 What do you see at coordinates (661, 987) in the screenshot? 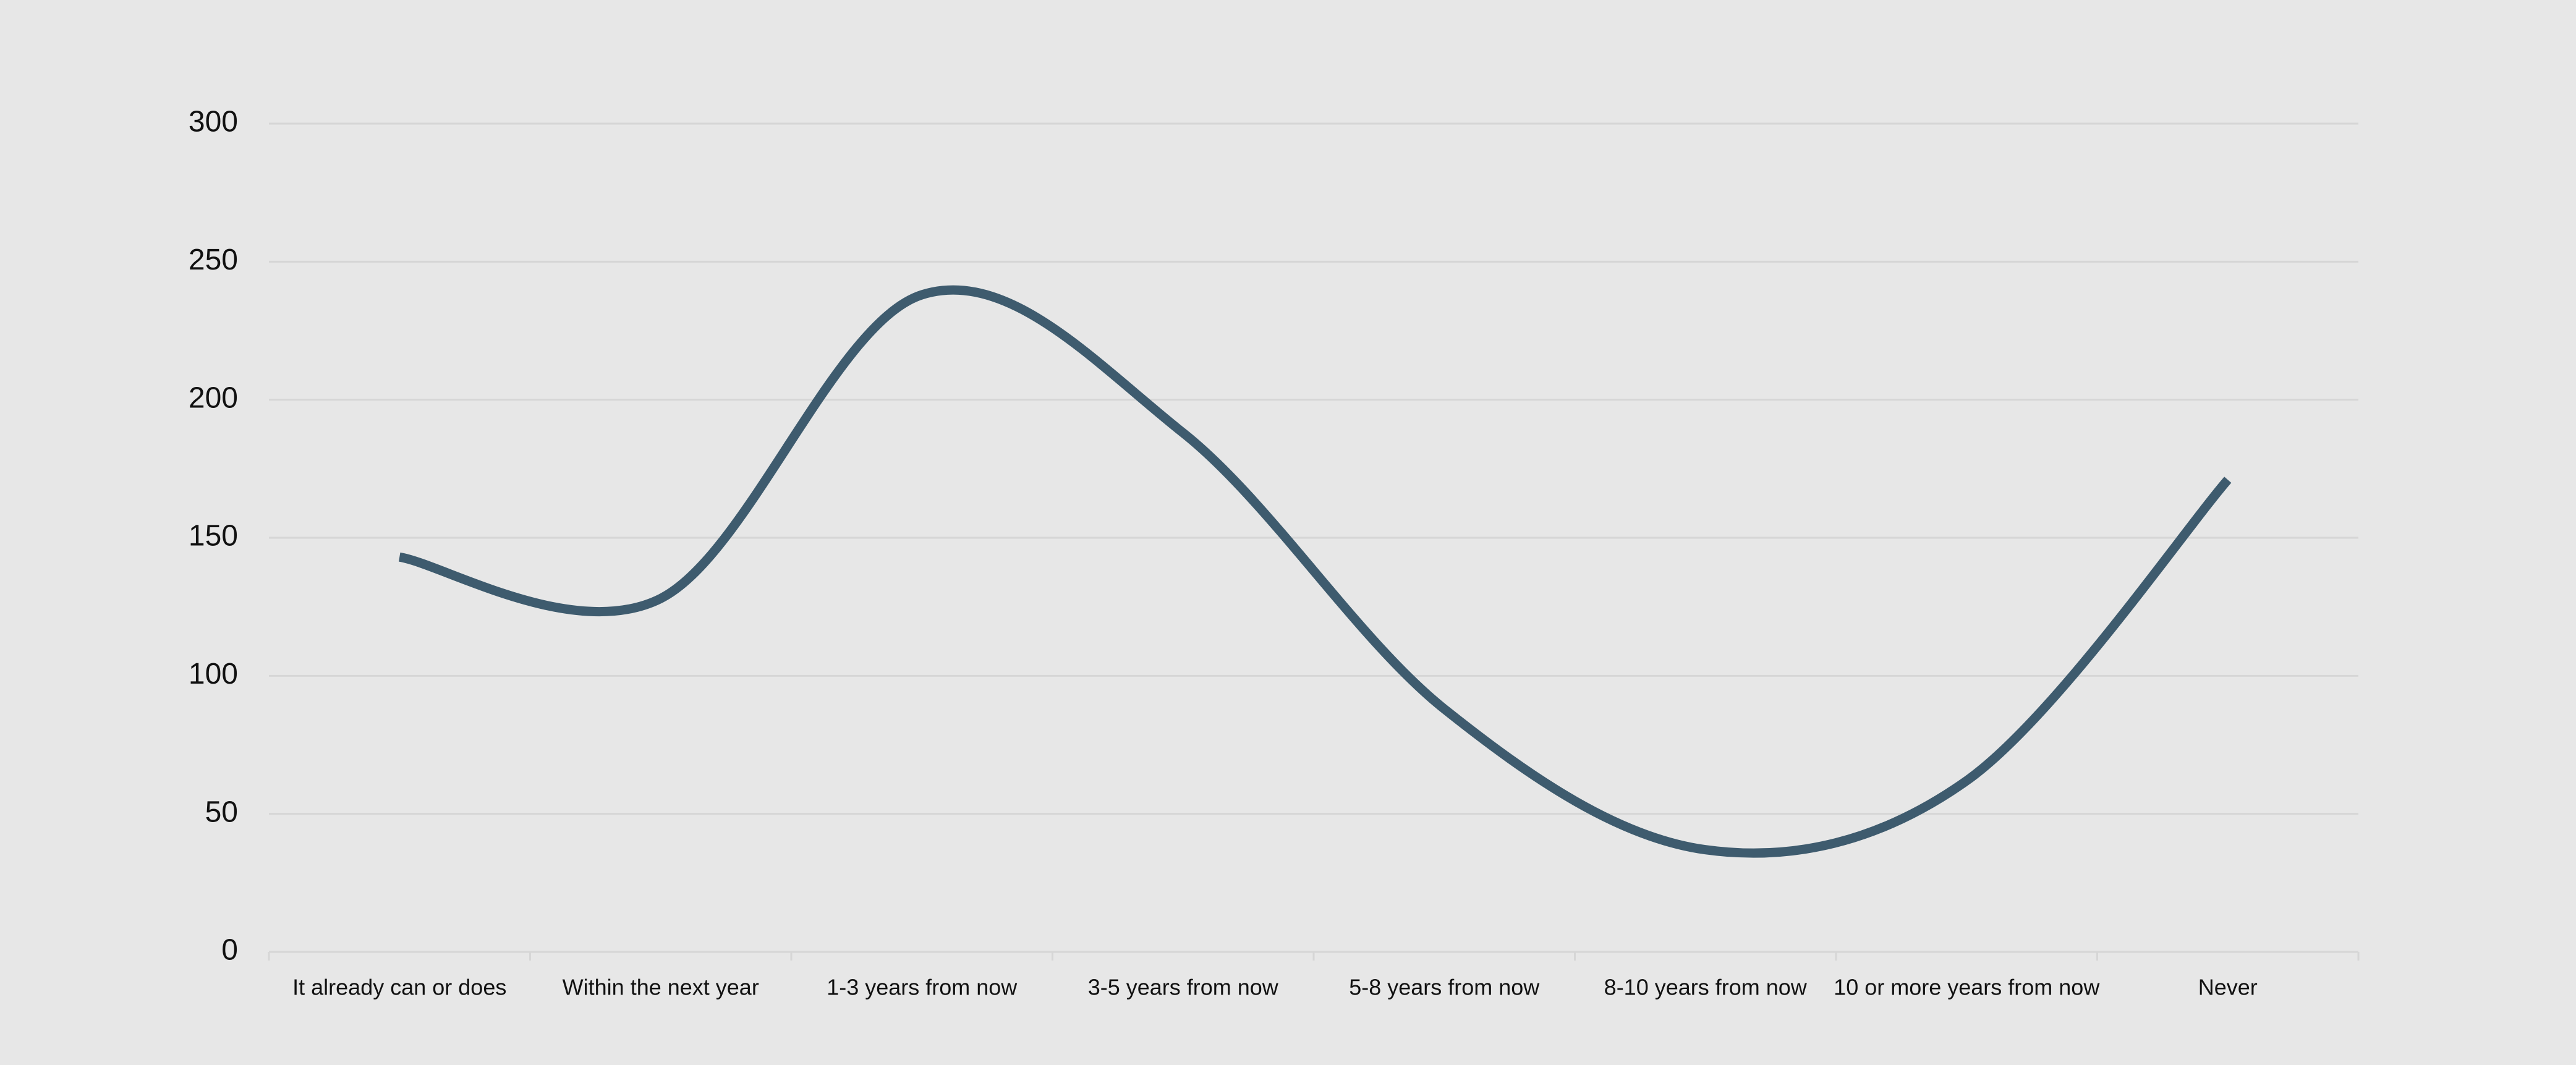
I see `x-tick-label: Within the next year` at bounding box center [661, 987].